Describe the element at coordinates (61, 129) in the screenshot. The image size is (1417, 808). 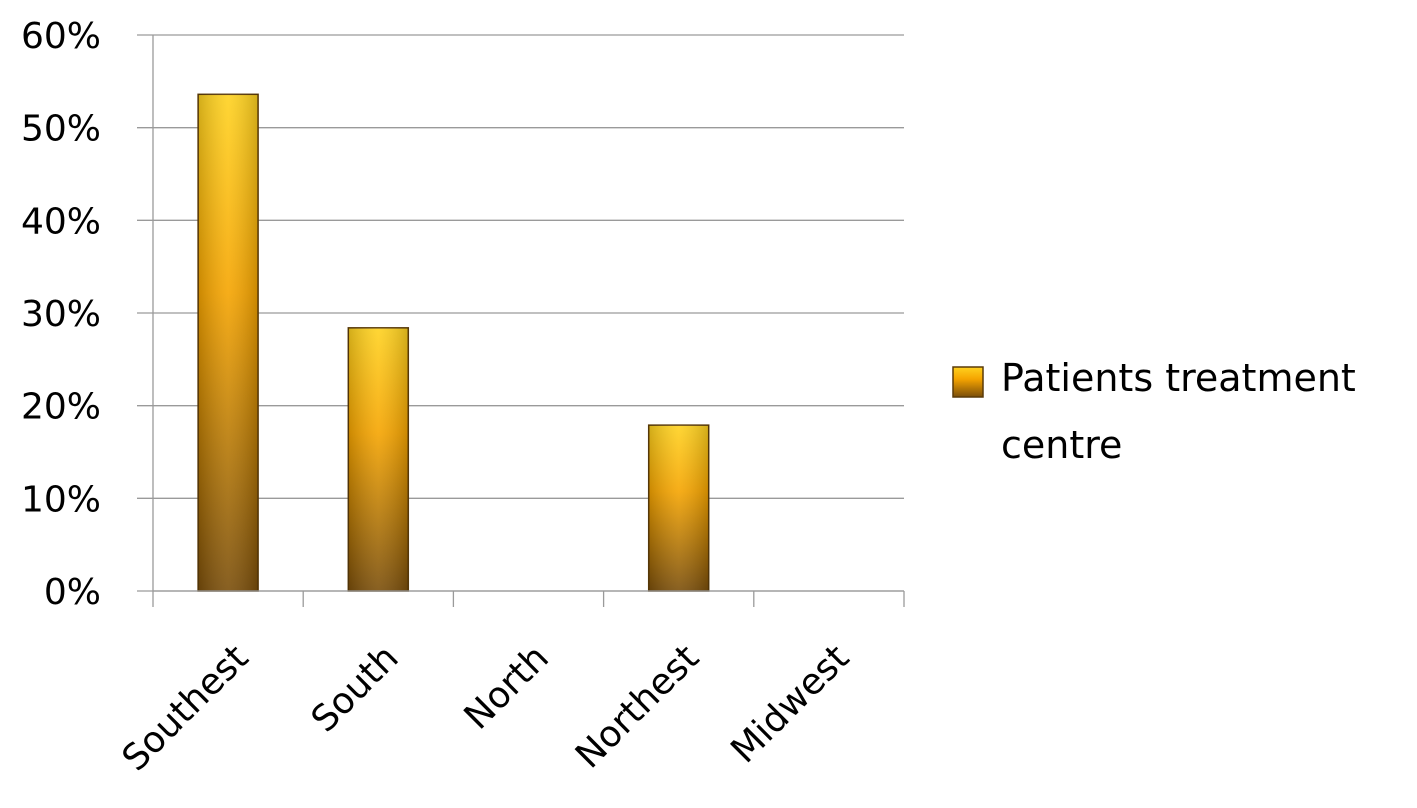
I see `y-tick-label: 50%` at that location.